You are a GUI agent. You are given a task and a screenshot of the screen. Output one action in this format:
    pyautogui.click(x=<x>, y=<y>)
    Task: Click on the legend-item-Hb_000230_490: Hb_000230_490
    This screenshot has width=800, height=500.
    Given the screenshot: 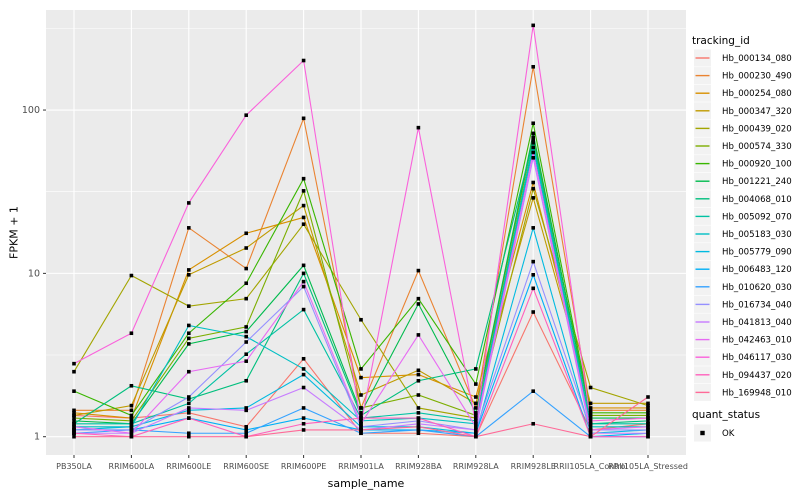 What is the action you would take?
    pyautogui.click(x=757, y=77)
    